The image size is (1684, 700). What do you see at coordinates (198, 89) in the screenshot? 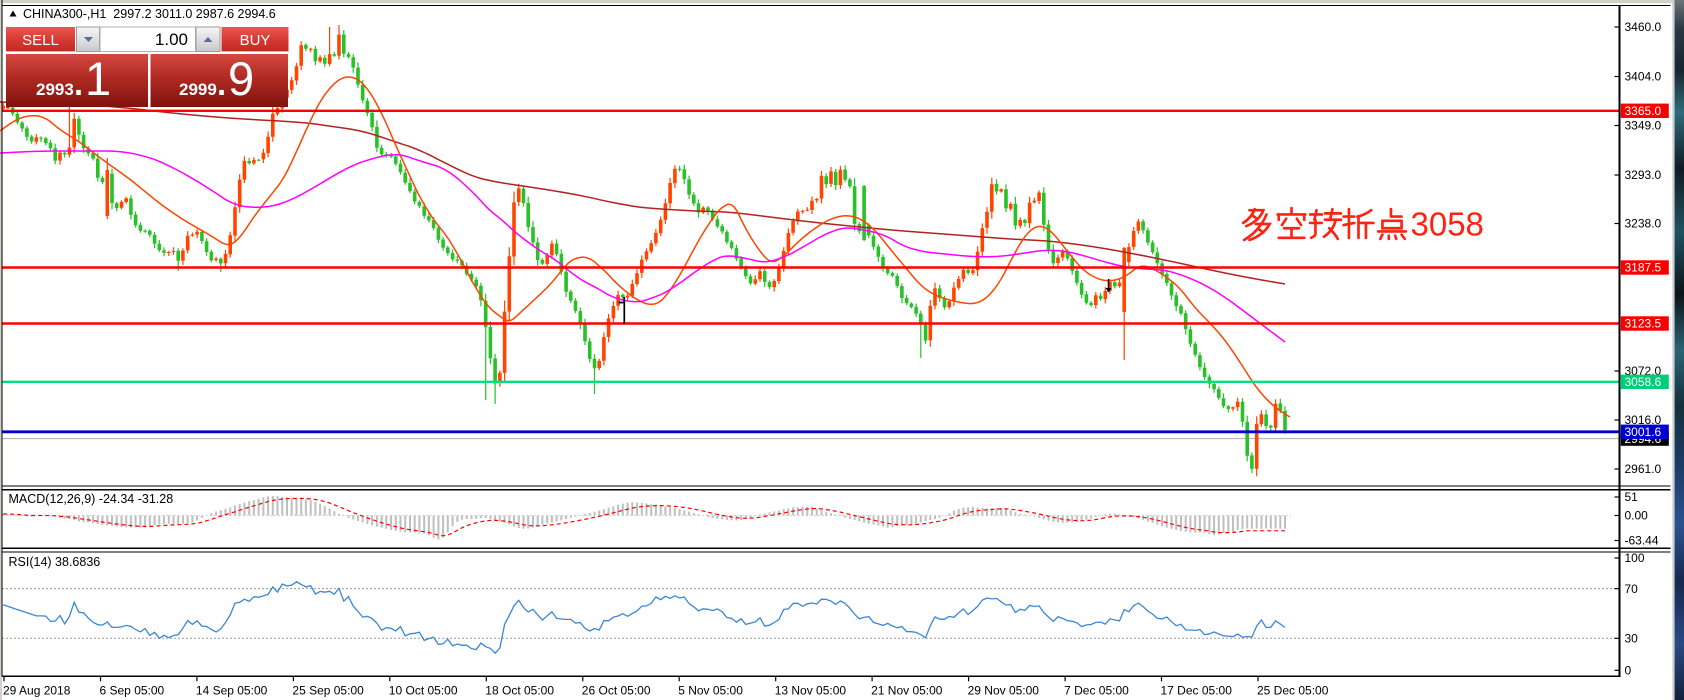
I see `svg-text: 2999` at bounding box center [198, 89].